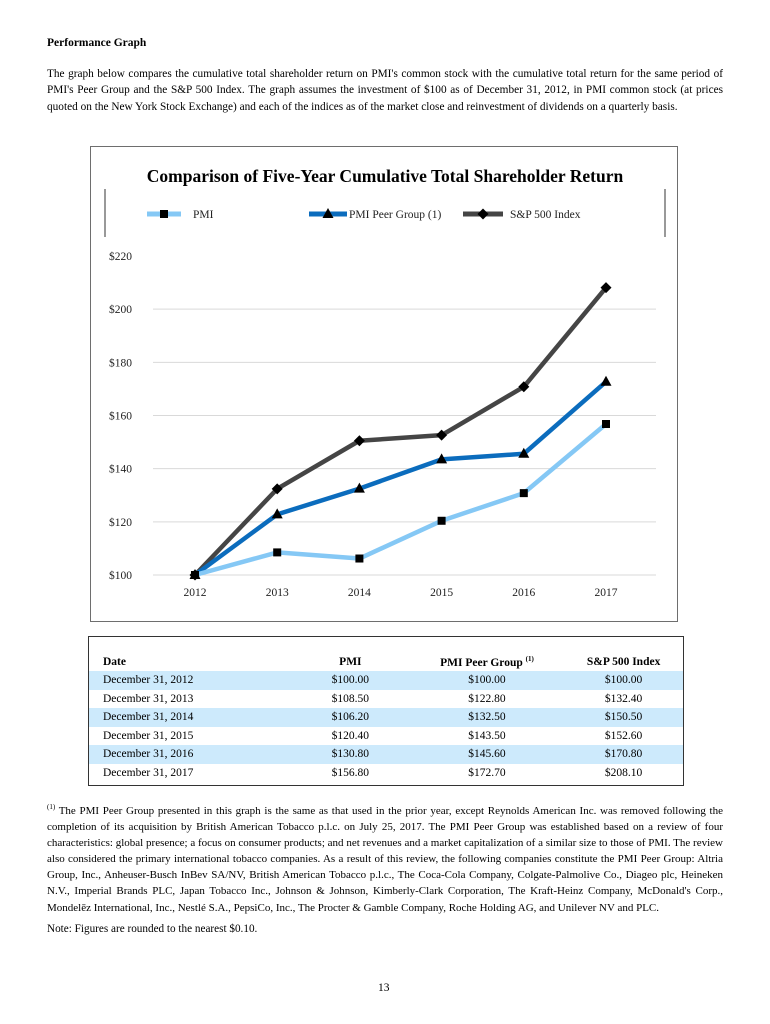 The image size is (770, 1024). What do you see at coordinates (148, 735) in the screenshot?
I see `cell-date: December 31, 2015` at bounding box center [148, 735].